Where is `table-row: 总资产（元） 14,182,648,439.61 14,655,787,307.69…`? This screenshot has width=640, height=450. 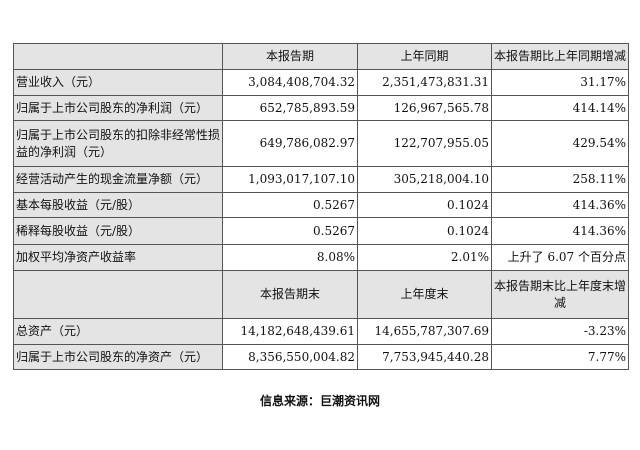 table-row: 总资产（元） 14,182,648,439.61 14,655,787,307.69… is located at coordinates (321, 331).